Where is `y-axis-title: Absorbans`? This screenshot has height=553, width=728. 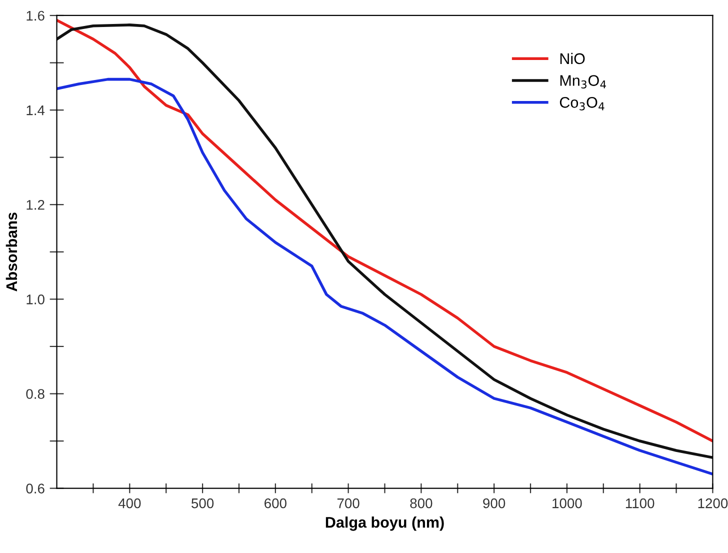 y-axis-title: Absorbans is located at coordinates (12, 252).